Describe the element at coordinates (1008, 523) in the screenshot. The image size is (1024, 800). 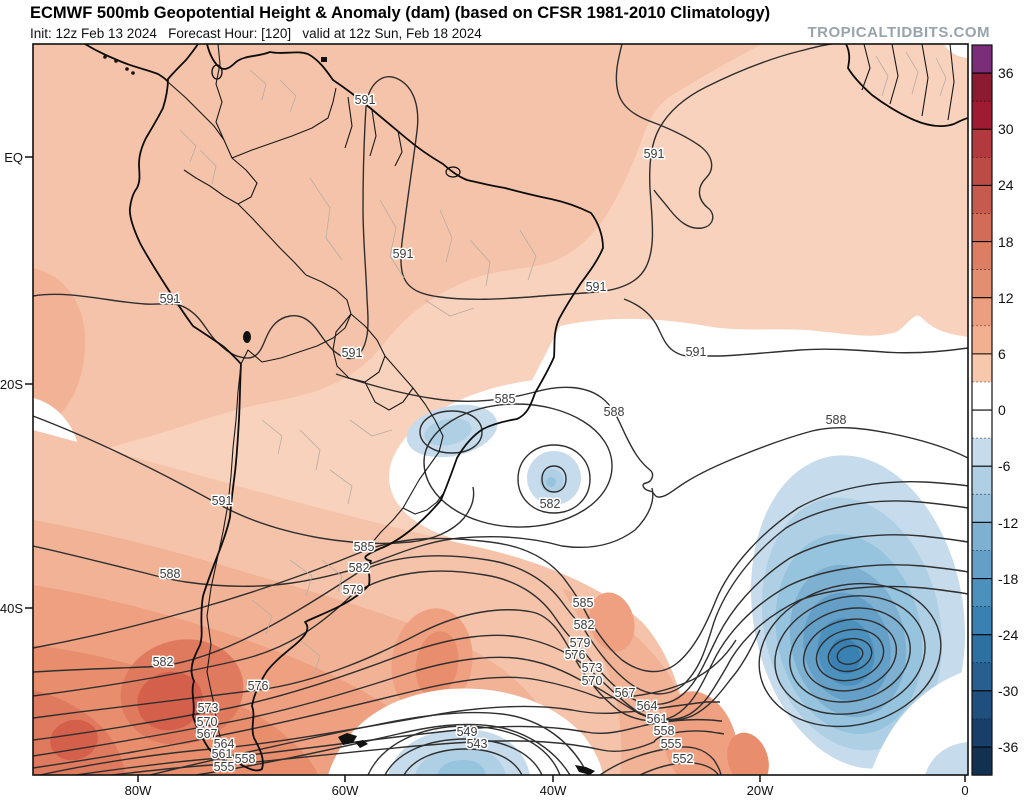
I see `colorbar-tick--12: -12` at that location.